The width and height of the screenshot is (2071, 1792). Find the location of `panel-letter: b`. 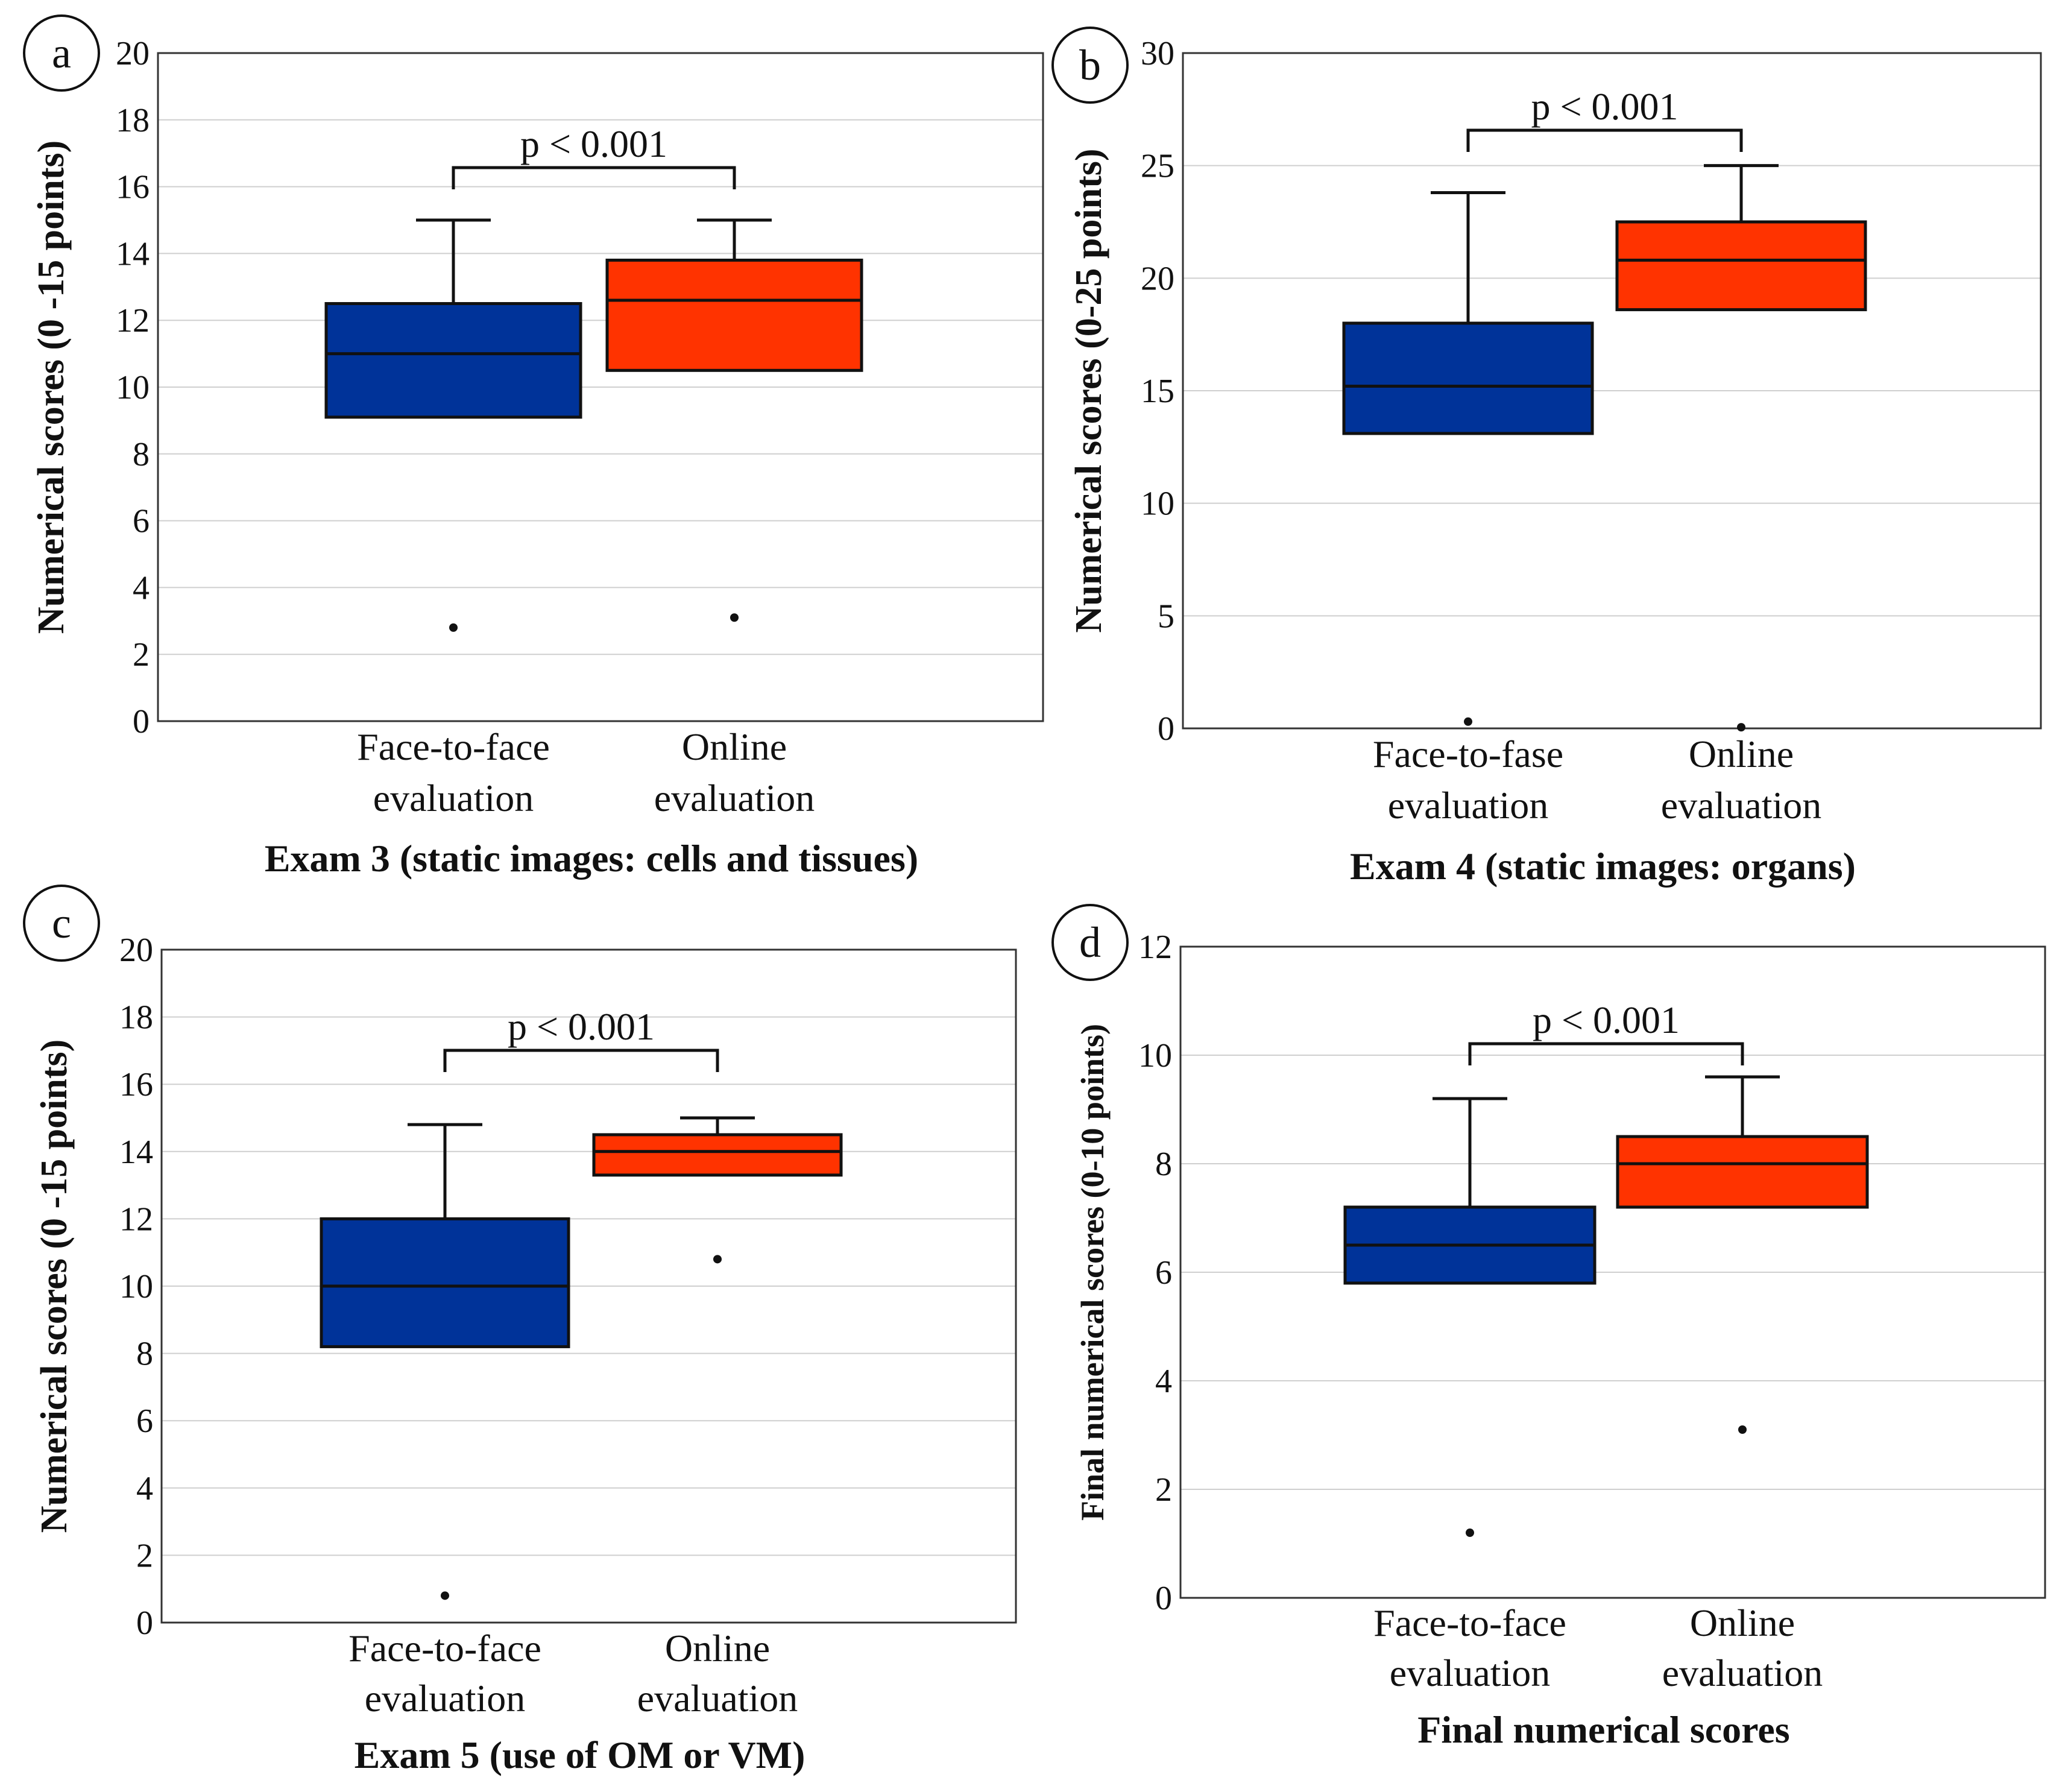

panel-letter: b is located at coordinates (1090, 65).